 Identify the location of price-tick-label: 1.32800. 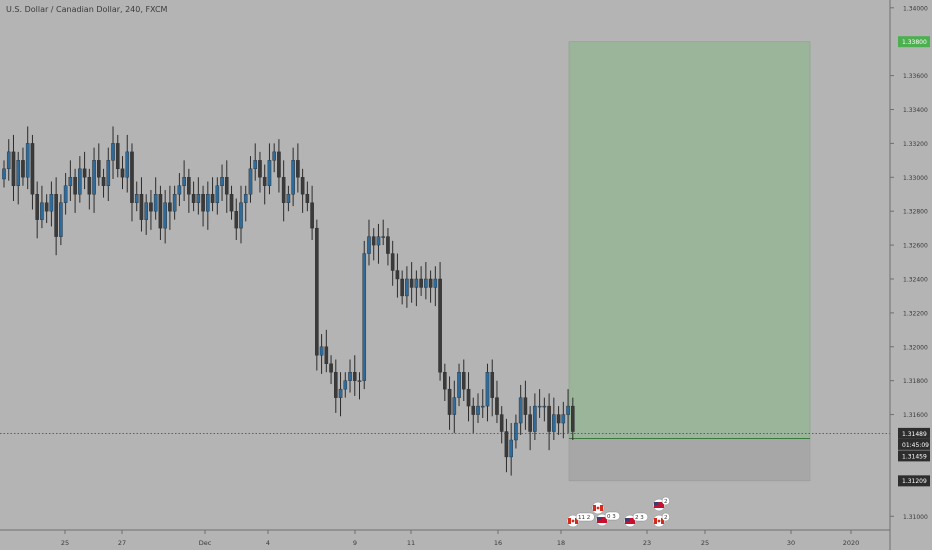
(915, 212).